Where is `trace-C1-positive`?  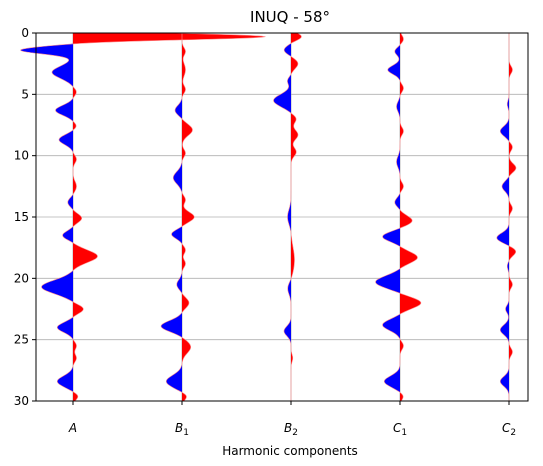
trace-C1-positive is located at coordinates (410, 217).